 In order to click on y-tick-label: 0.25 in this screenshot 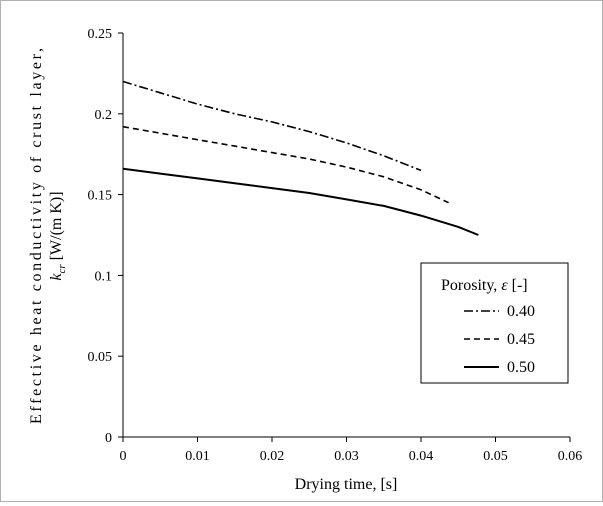, I will do `click(100, 34)`.